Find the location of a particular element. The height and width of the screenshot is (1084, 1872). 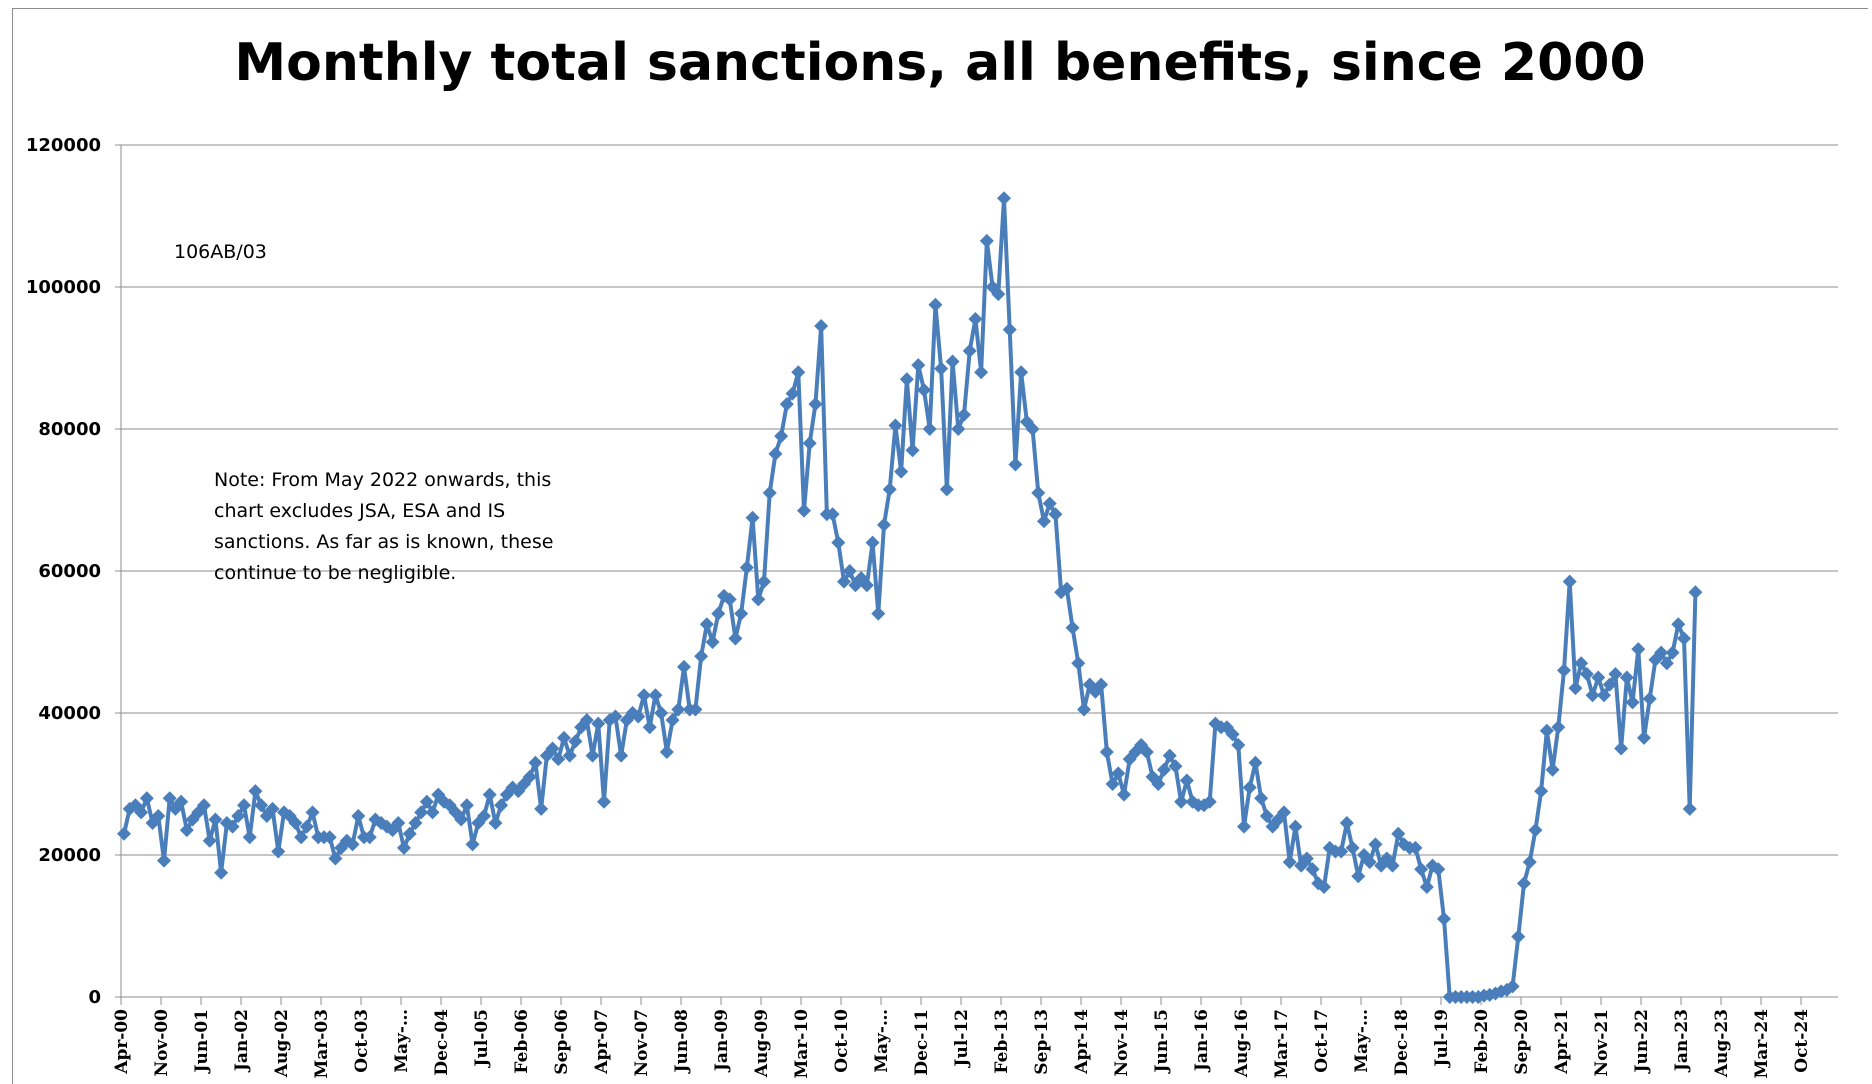

x-tick-label: Apr-14 is located at coordinates (1082, 1042).